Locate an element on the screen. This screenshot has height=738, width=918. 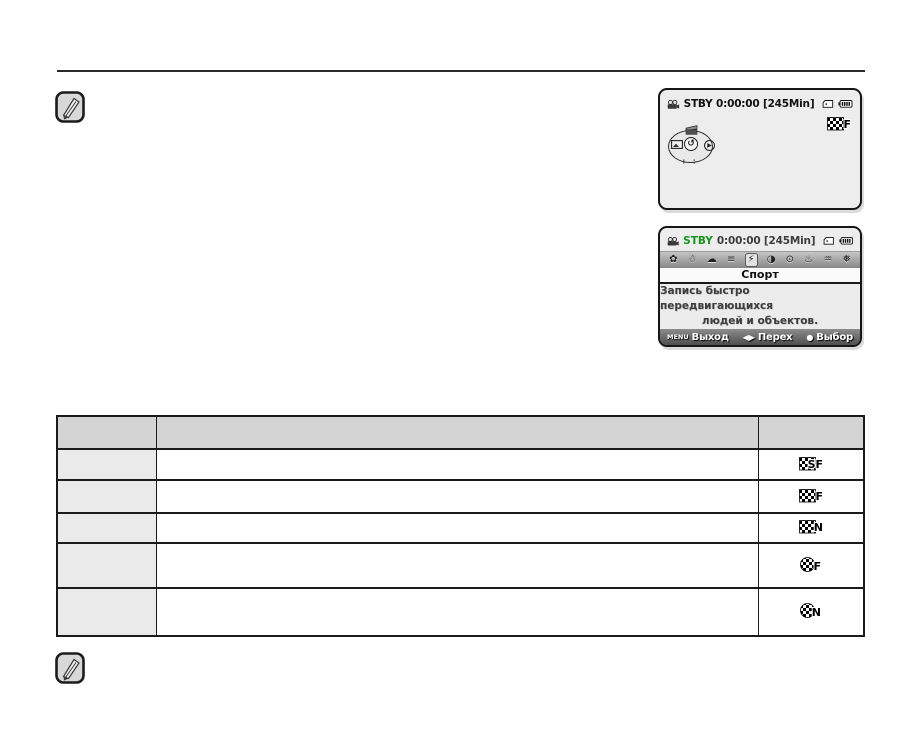
left-right-key-icon: ◀▶ is located at coordinates (748, 337).